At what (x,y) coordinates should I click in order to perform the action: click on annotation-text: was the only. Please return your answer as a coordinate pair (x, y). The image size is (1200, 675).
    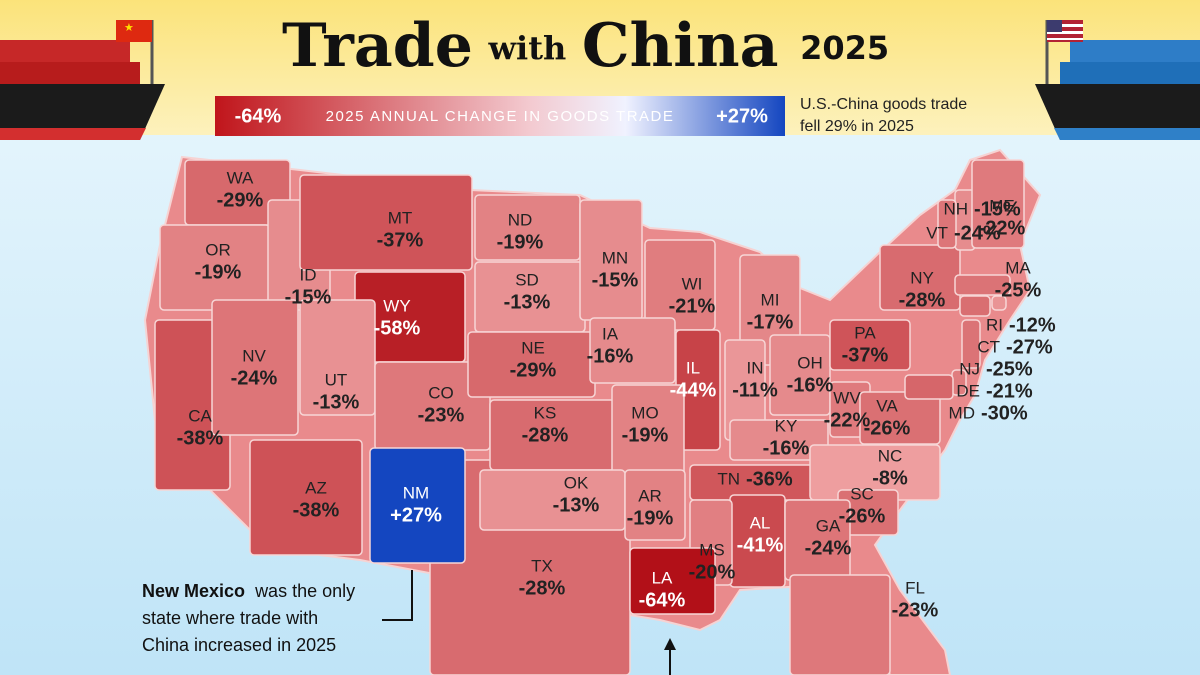
    Looking at the image, I should click on (304, 591).